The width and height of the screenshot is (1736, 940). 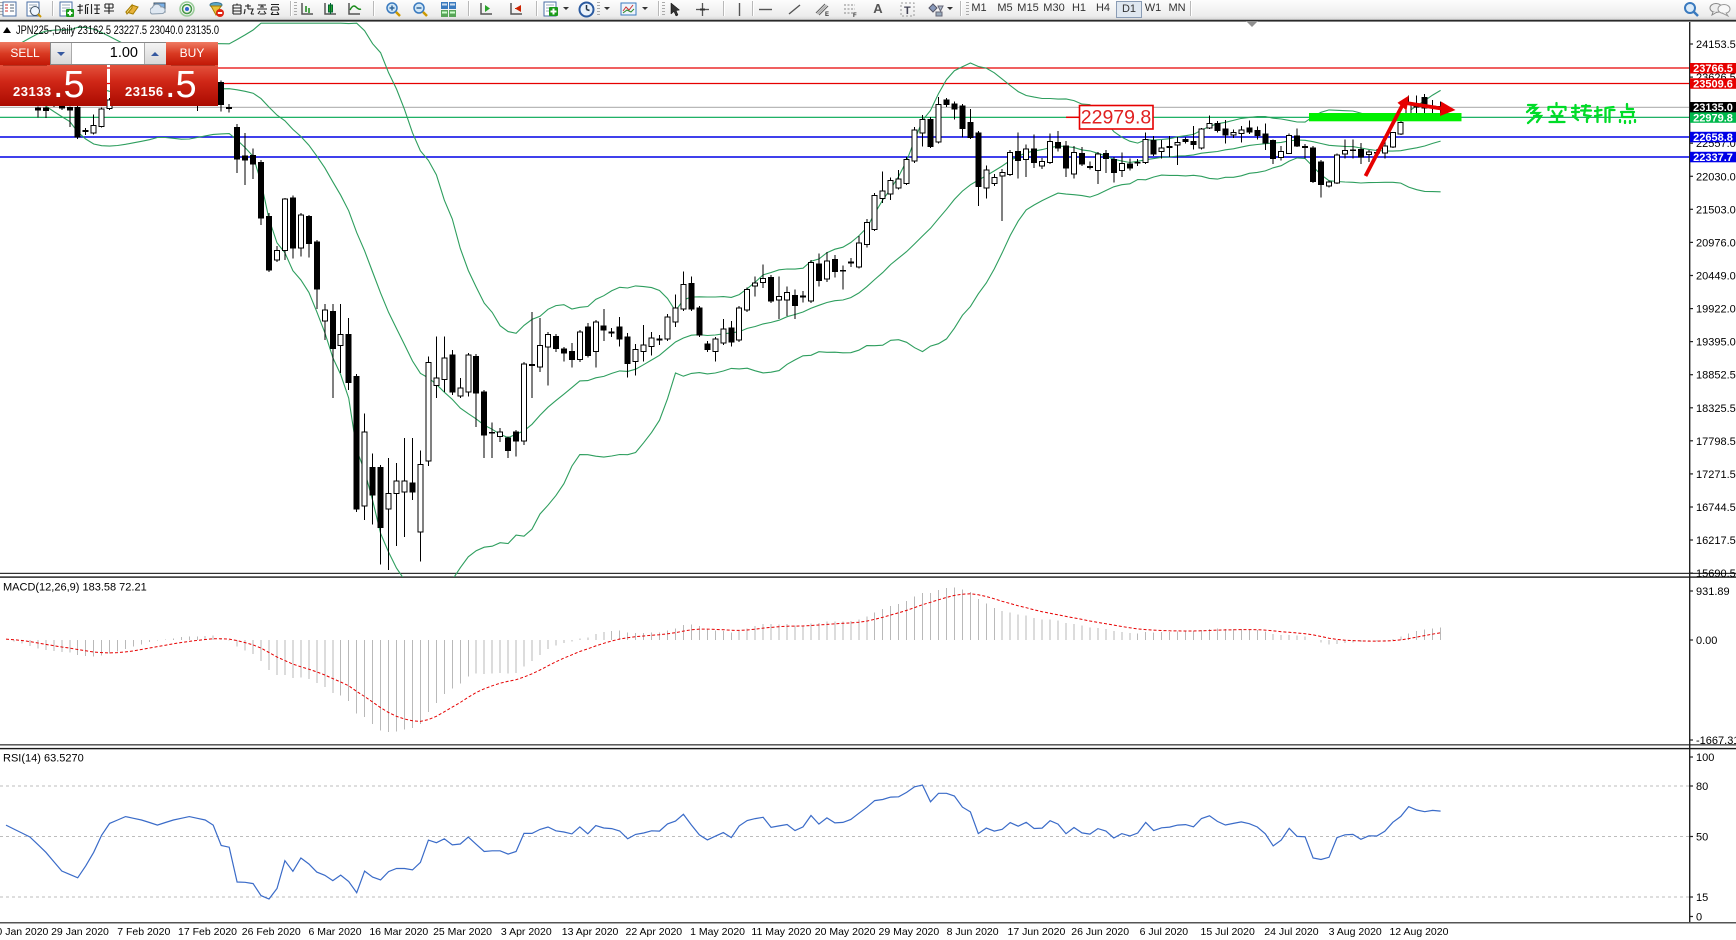 I want to click on svg-text: 23766.5, so click(x=1713, y=69).